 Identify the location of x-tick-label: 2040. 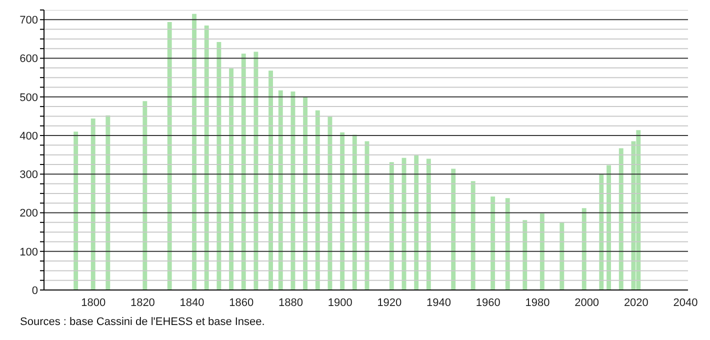
(685, 302).